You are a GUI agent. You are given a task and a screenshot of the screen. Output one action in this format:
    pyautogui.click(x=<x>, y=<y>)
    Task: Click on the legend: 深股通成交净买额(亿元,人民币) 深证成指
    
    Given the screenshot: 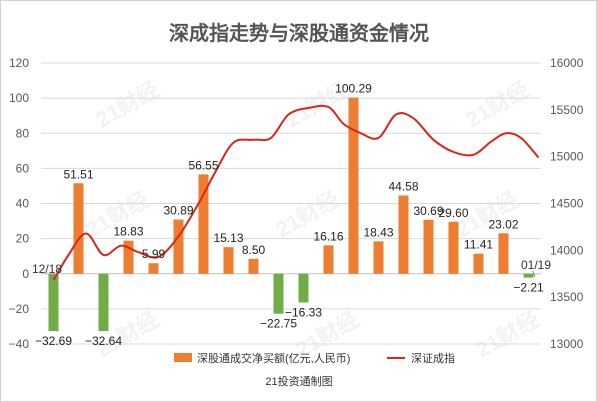 What is the action you would take?
    pyautogui.click(x=314, y=358)
    